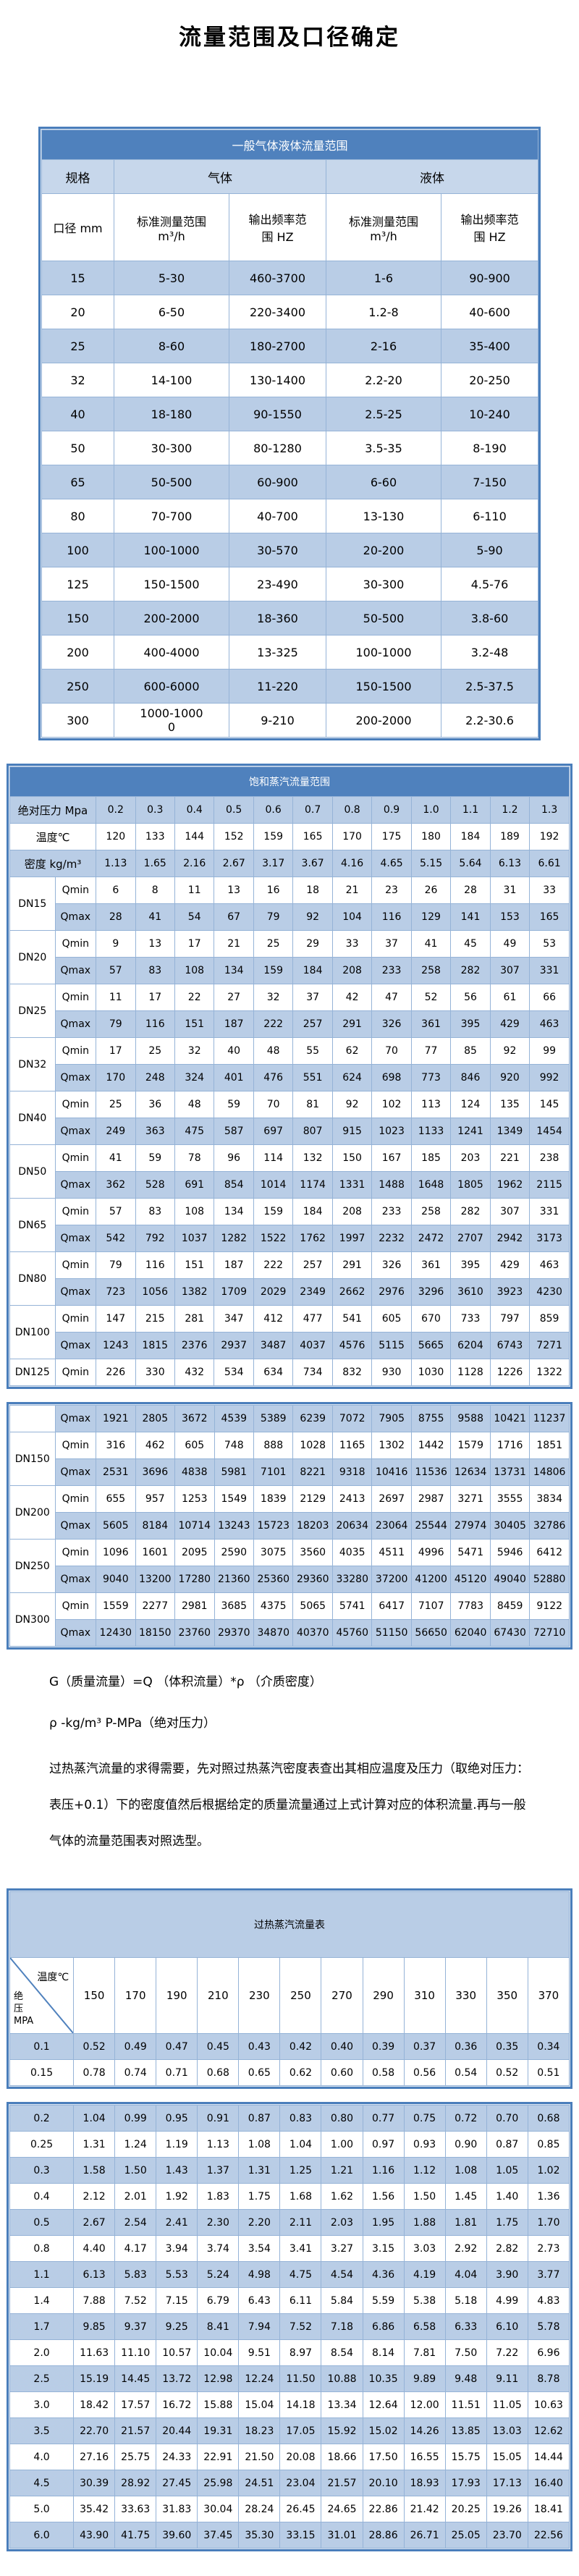 The image size is (579, 2576). I want to click on qmin-cell: 832, so click(352, 1373).